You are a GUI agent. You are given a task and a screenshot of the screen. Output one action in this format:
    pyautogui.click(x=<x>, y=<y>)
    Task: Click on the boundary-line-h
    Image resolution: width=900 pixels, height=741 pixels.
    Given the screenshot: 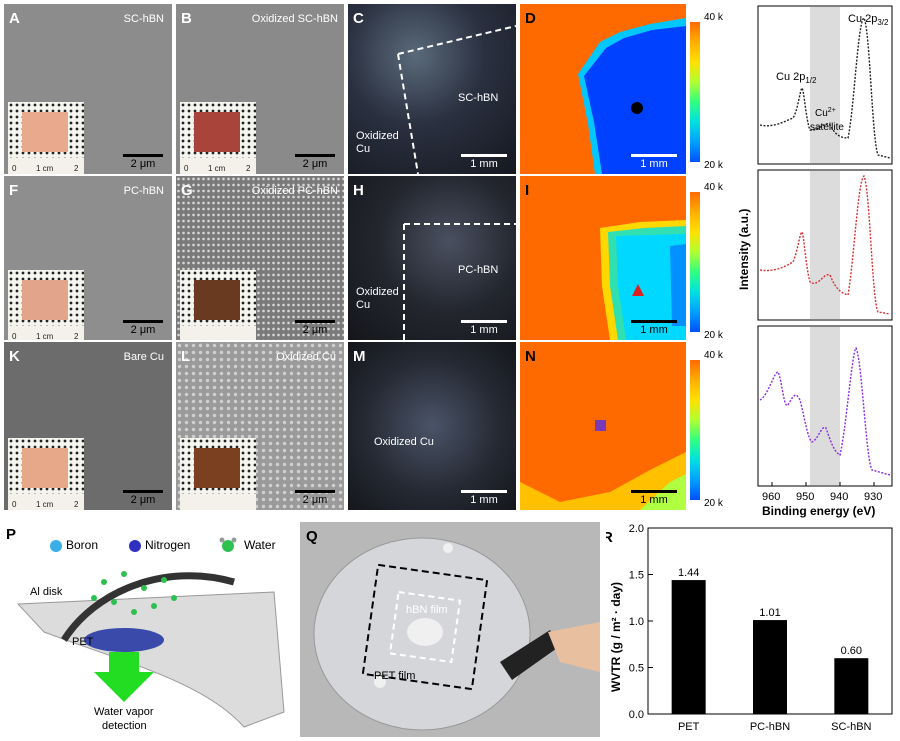 What is the action you would take?
    pyautogui.click(x=459, y=281)
    